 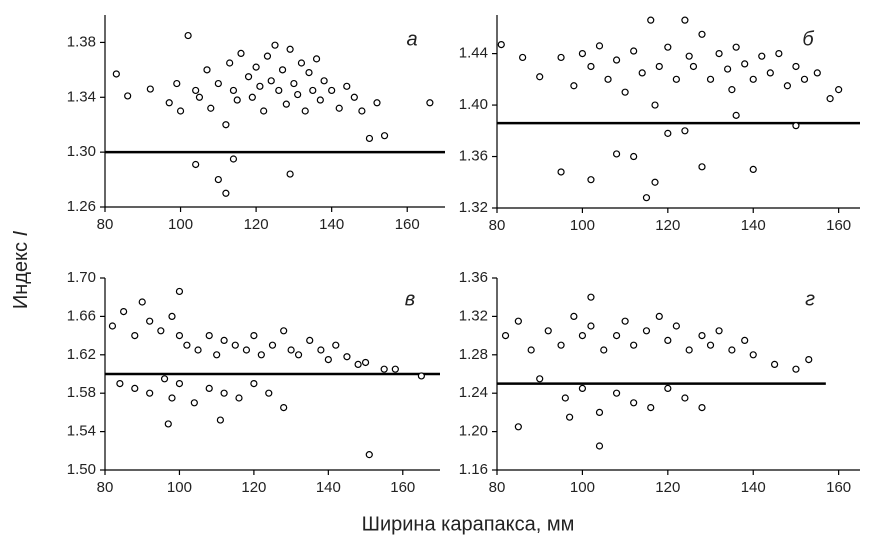 What do you see at coordinates (808, 39) in the screenshot?
I see `panel-label: б` at bounding box center [808, 39].